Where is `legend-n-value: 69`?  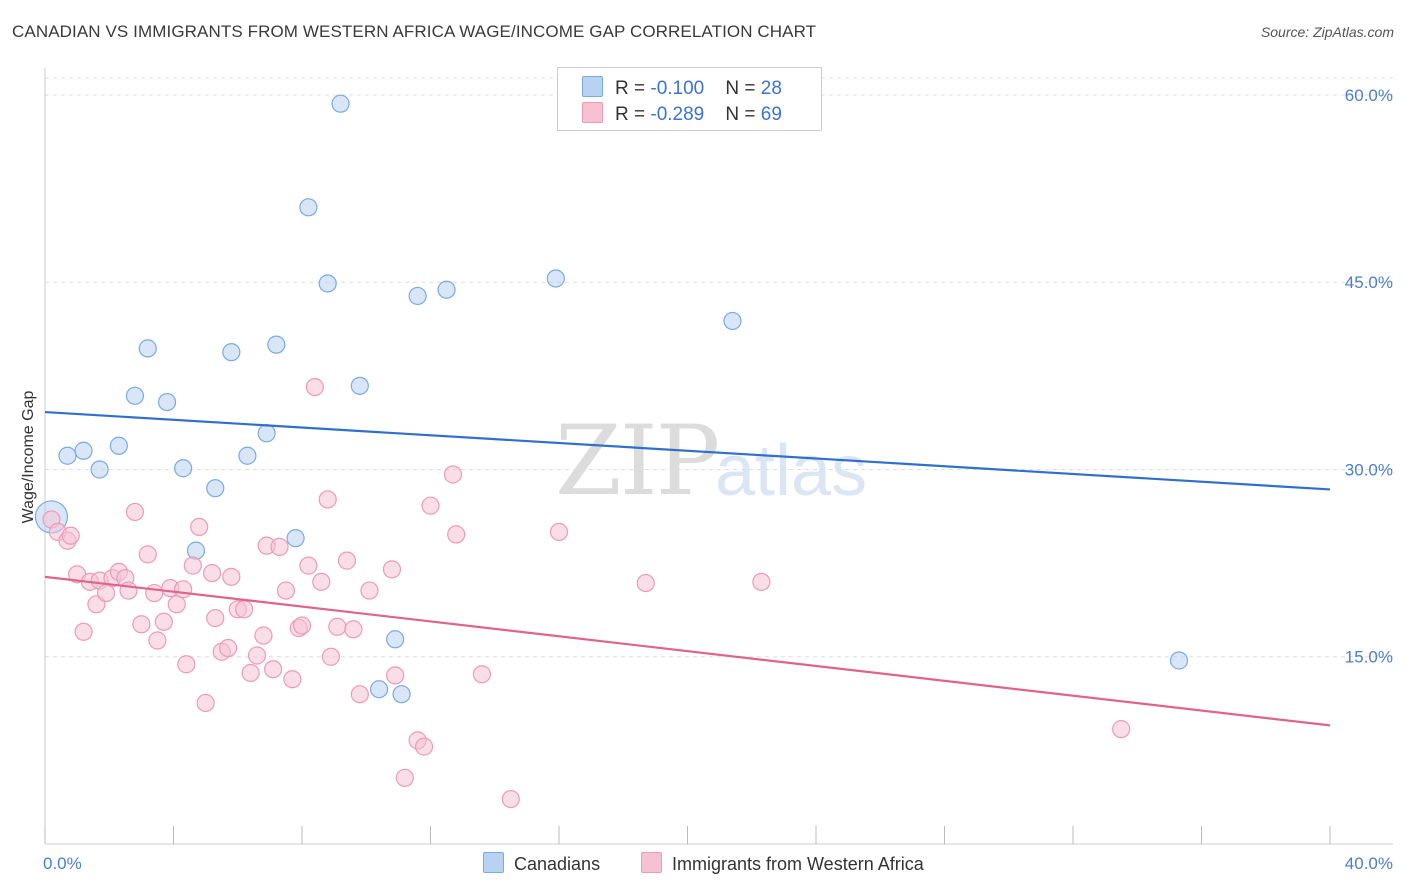
legend-n-value: 69 is located at coordinates (771, 114).